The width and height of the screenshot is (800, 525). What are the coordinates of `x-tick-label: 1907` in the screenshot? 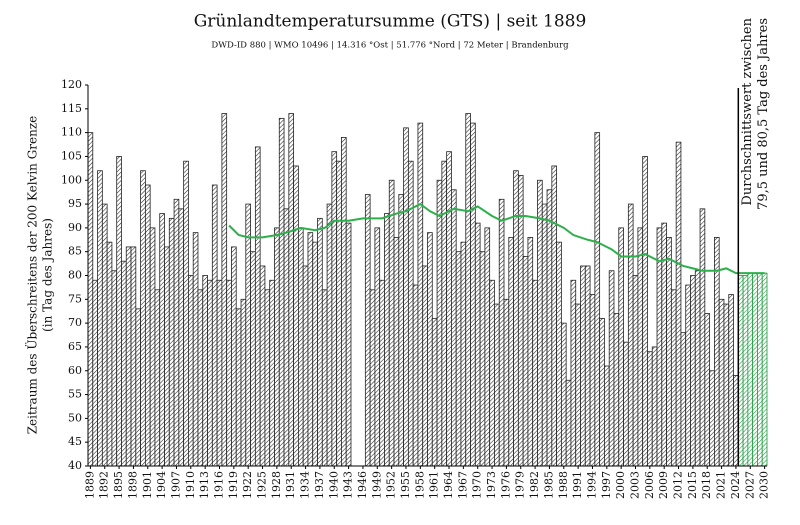 It's located at (175, 485).